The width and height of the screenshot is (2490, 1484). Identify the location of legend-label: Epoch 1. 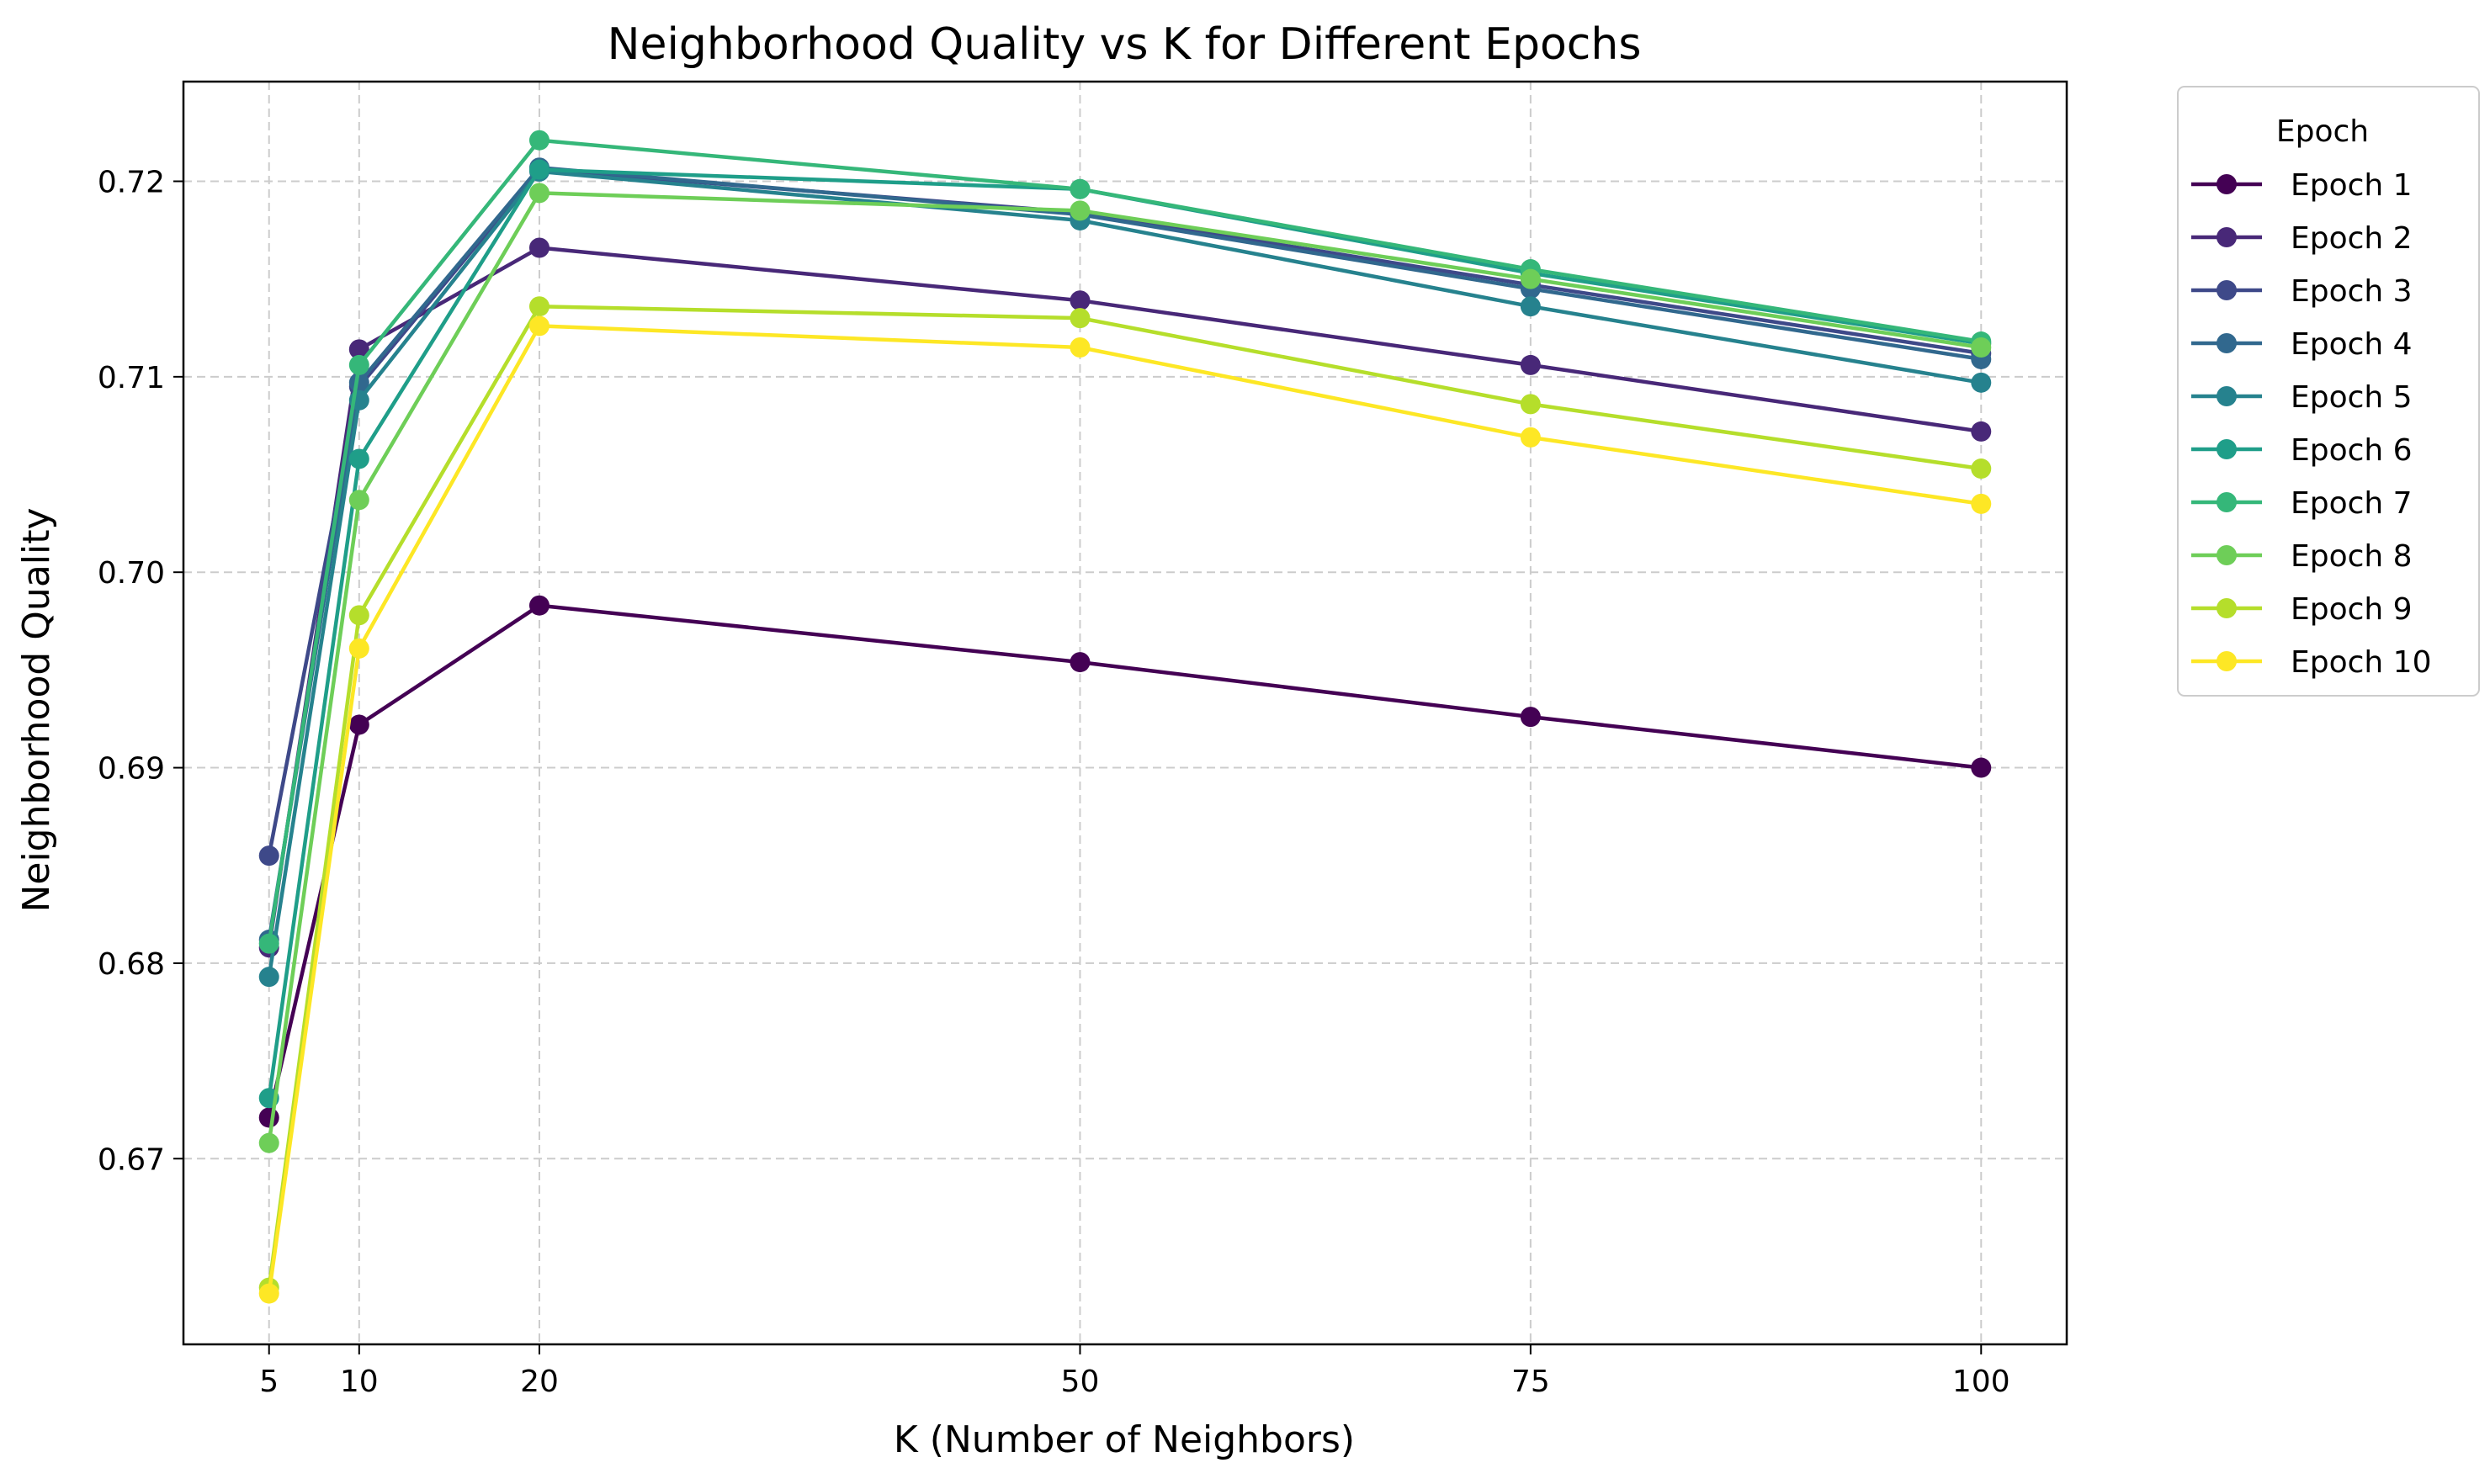
(2352, 185).